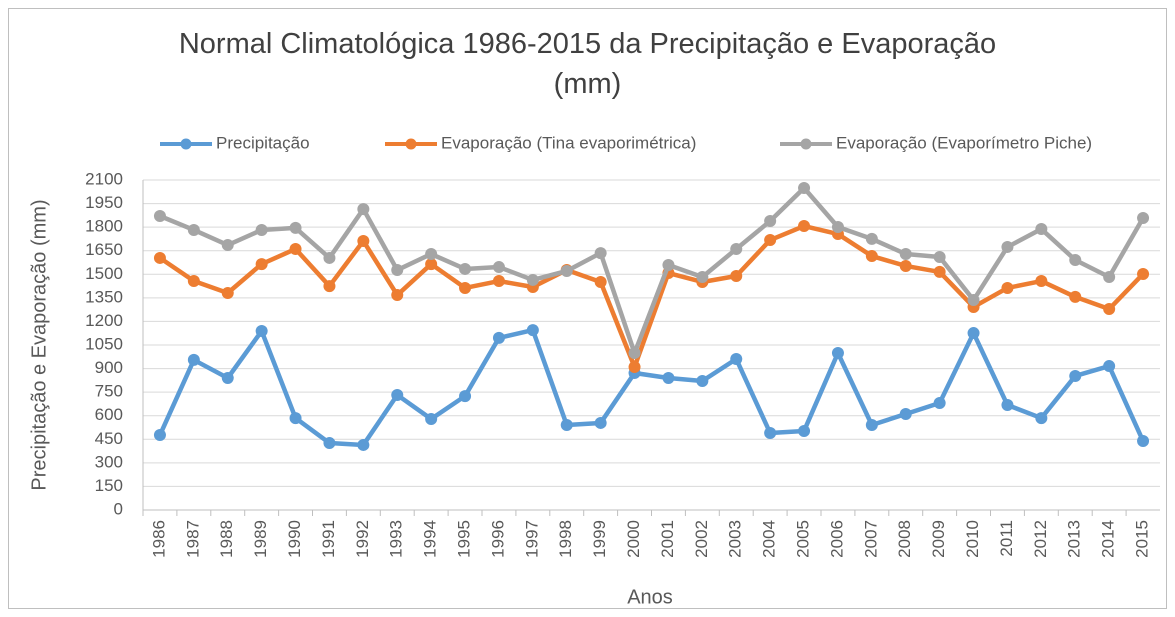 The image size is (1175, 617). Describe the element at coordinates (39, 344) in the screenshot. I see `y-axis-label: Precipitação e Evaporação (mm)` at that location.